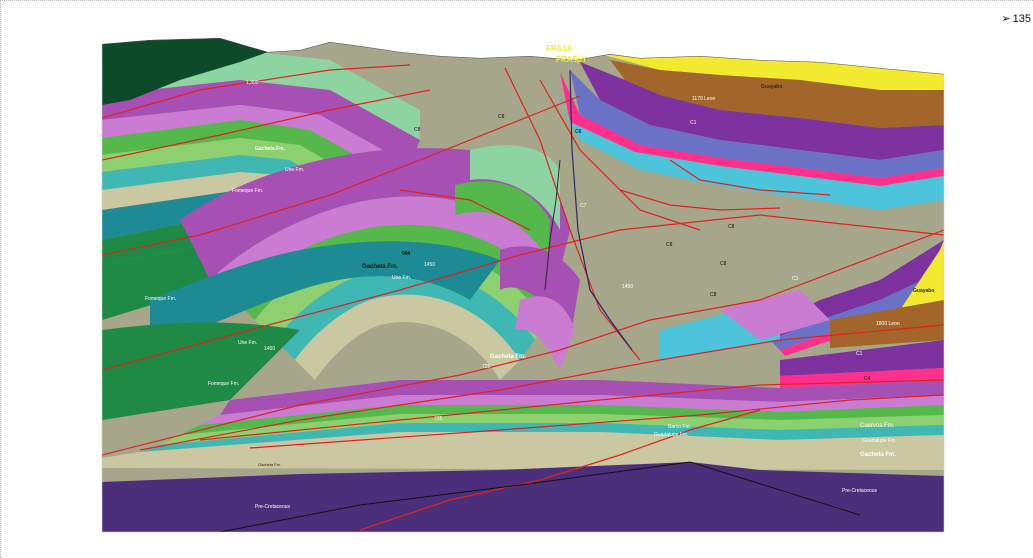 This screenshot has height=558, width=1033. What do you see at coordinates (859, 354) in the screenshot?
I see `label-c1-c: C1` at bounding box center [859, 354].